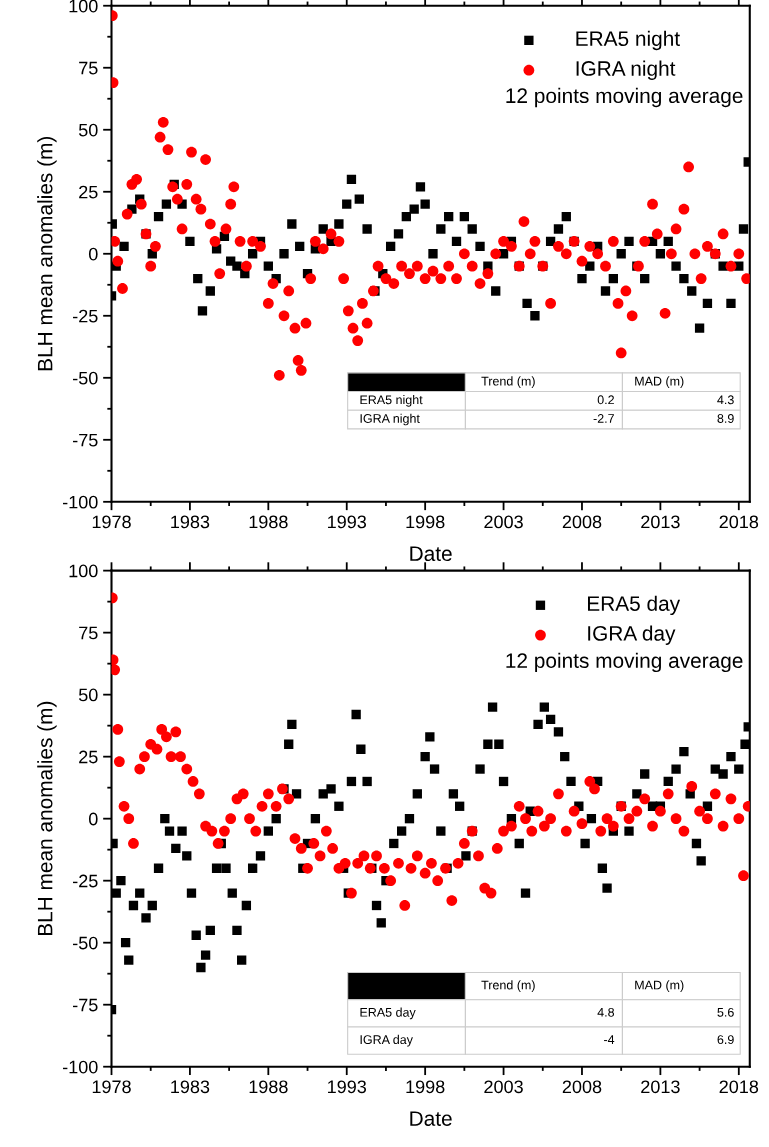 The height and width of the screenshot is (1147, 769). What do you see at coordinates (725, 1040) in the screenshot?
I see `annotation: 6.9` at bounding box center [725, 1040].